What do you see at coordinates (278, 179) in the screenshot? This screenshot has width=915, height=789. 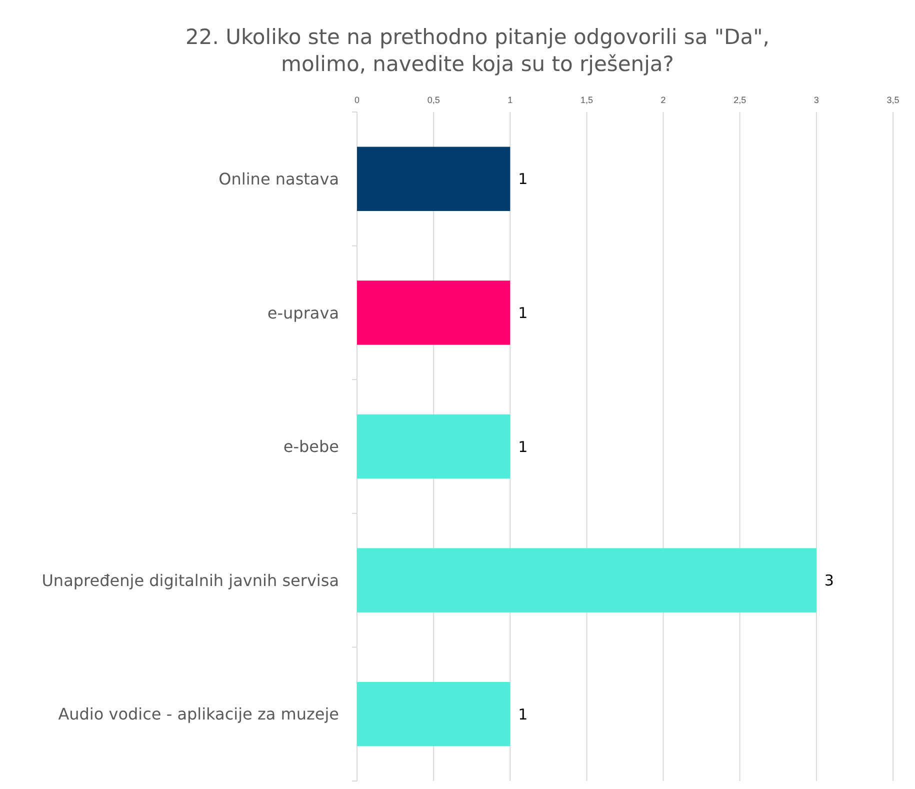 I see `y-tick-label: Online nastava` at bounding box center [278, 179].